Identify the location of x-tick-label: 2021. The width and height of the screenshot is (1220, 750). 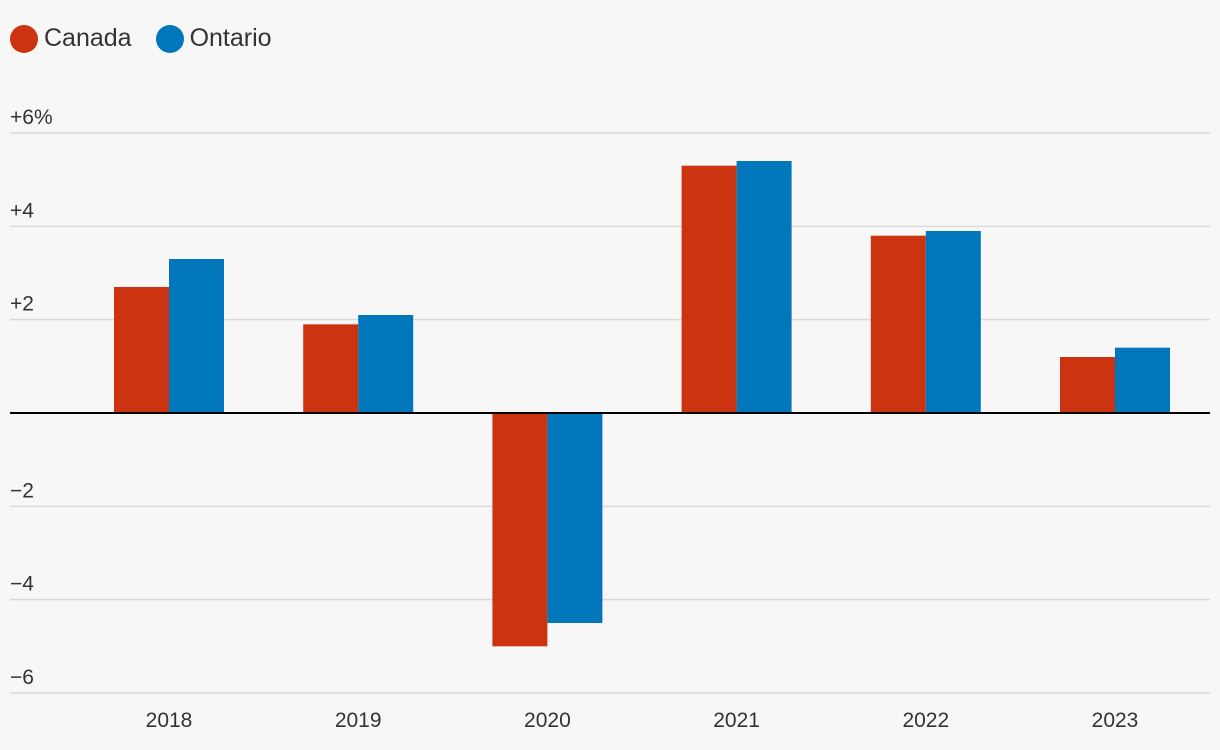
(736, 720).